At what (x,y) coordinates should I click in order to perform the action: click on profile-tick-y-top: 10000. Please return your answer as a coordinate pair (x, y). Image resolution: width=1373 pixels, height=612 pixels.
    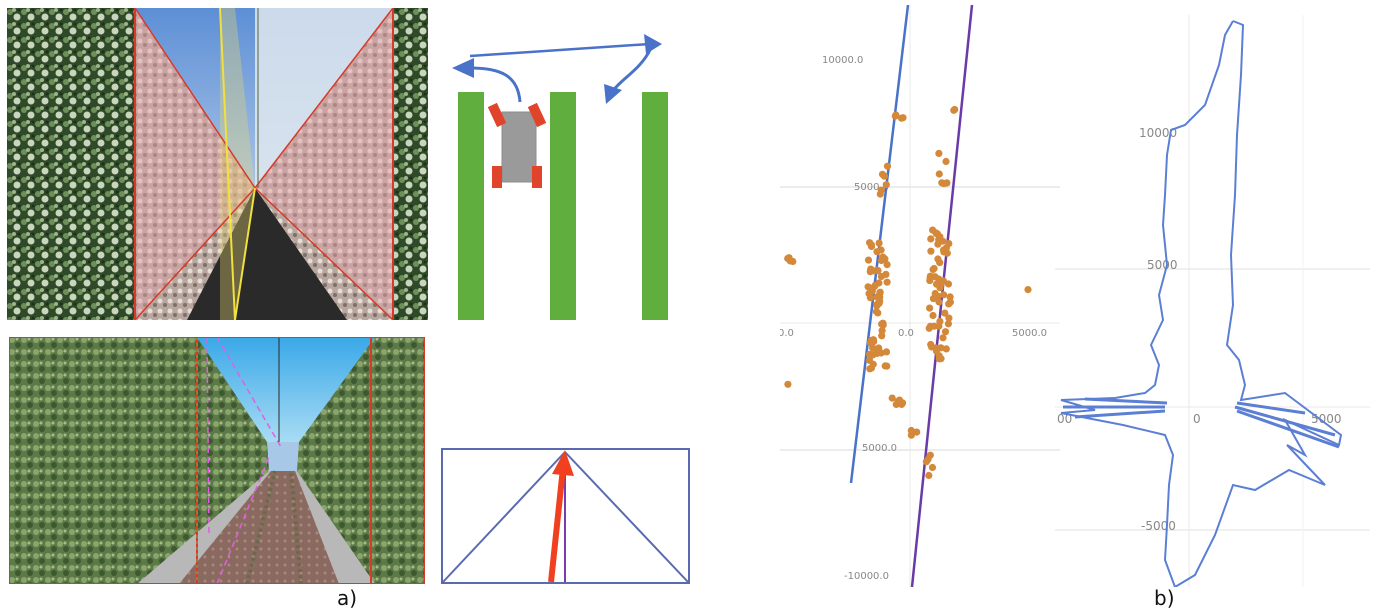
    Looking at the image, I should click on (1158, 133).